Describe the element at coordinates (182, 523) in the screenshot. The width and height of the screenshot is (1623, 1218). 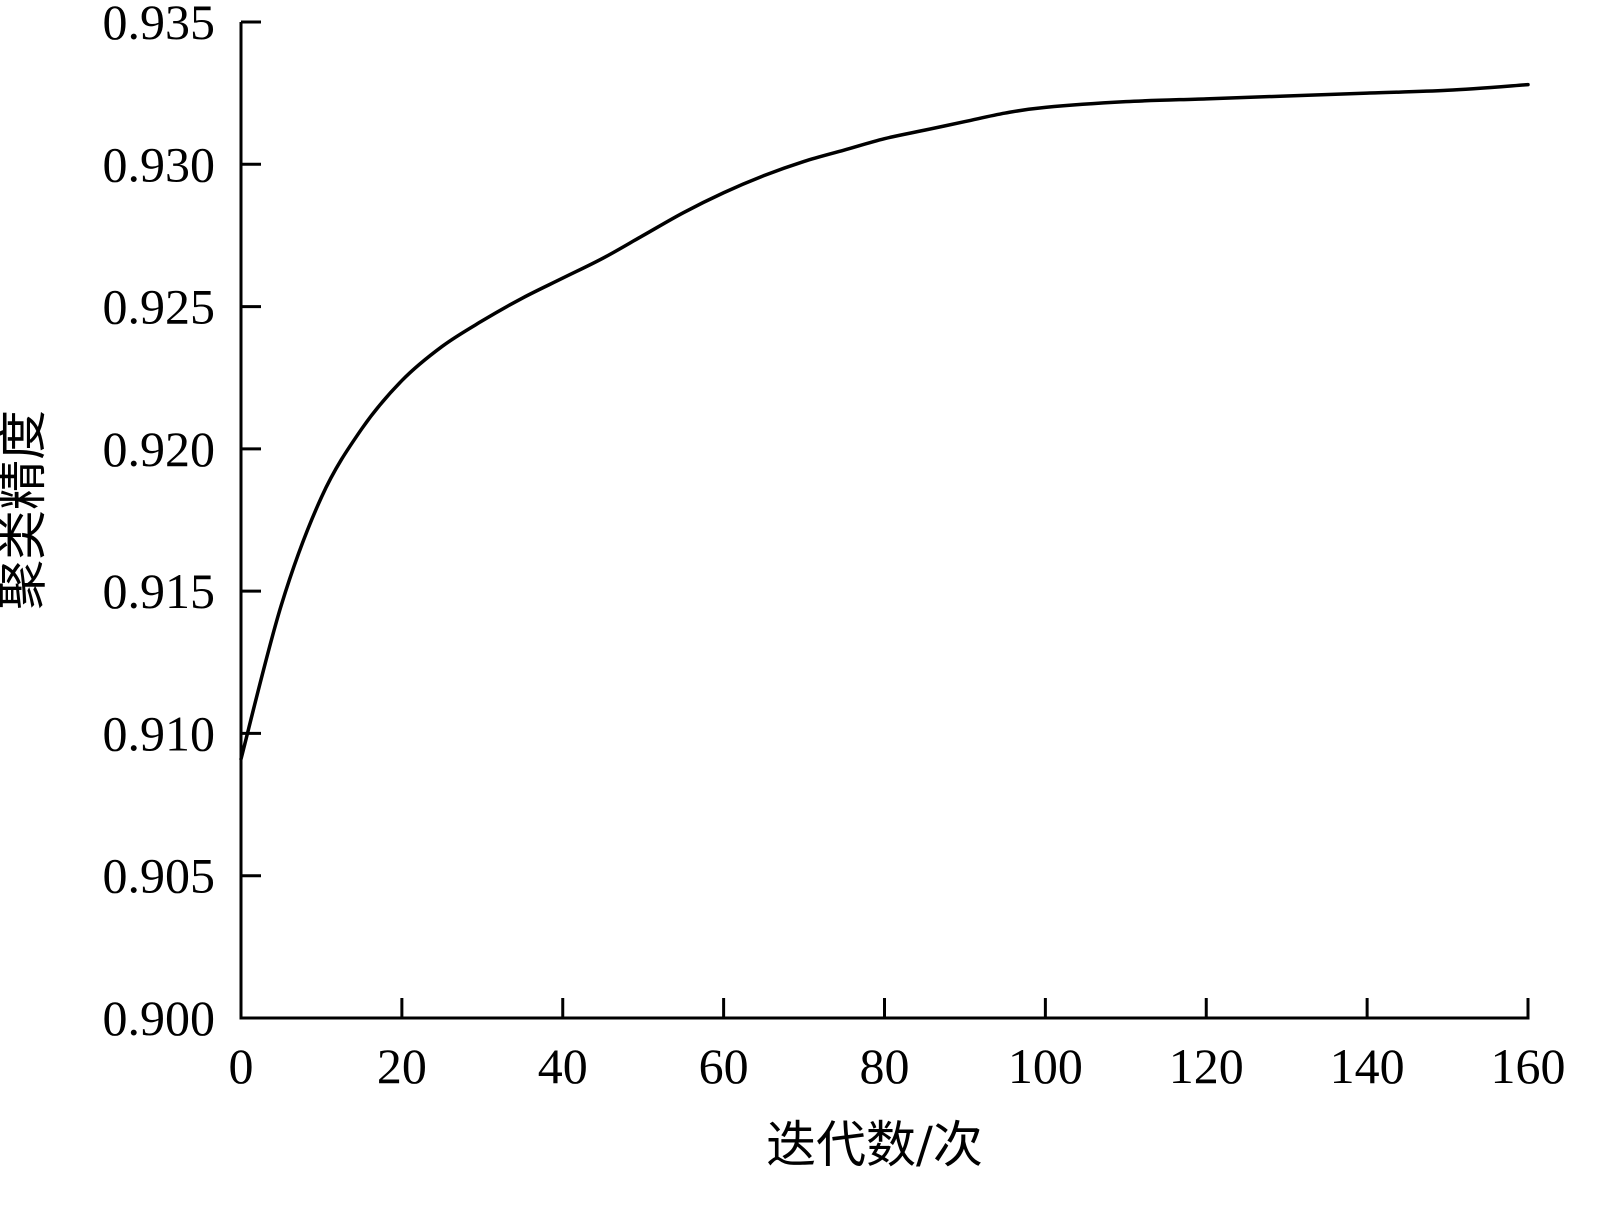
I see `y-ticks: 0.900 0.905 0.910 0.915 0.920 0.925 0.930 0.935` at that location.